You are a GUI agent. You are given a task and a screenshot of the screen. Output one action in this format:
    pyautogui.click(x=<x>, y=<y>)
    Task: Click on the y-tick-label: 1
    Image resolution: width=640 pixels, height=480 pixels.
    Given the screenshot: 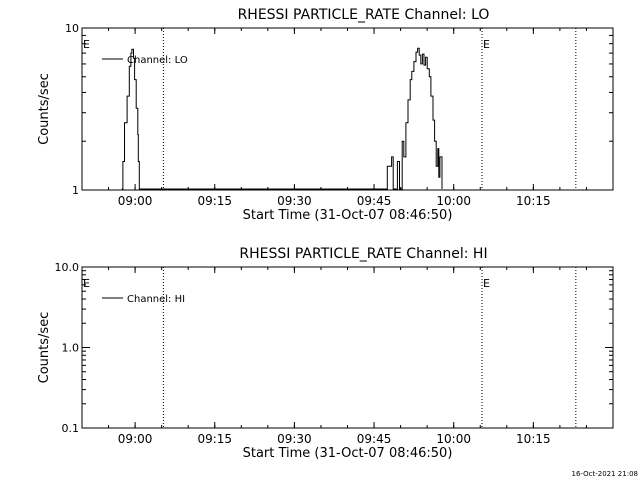 What is the action you would take?
    pyautogui.click(x=75, y=190)
    